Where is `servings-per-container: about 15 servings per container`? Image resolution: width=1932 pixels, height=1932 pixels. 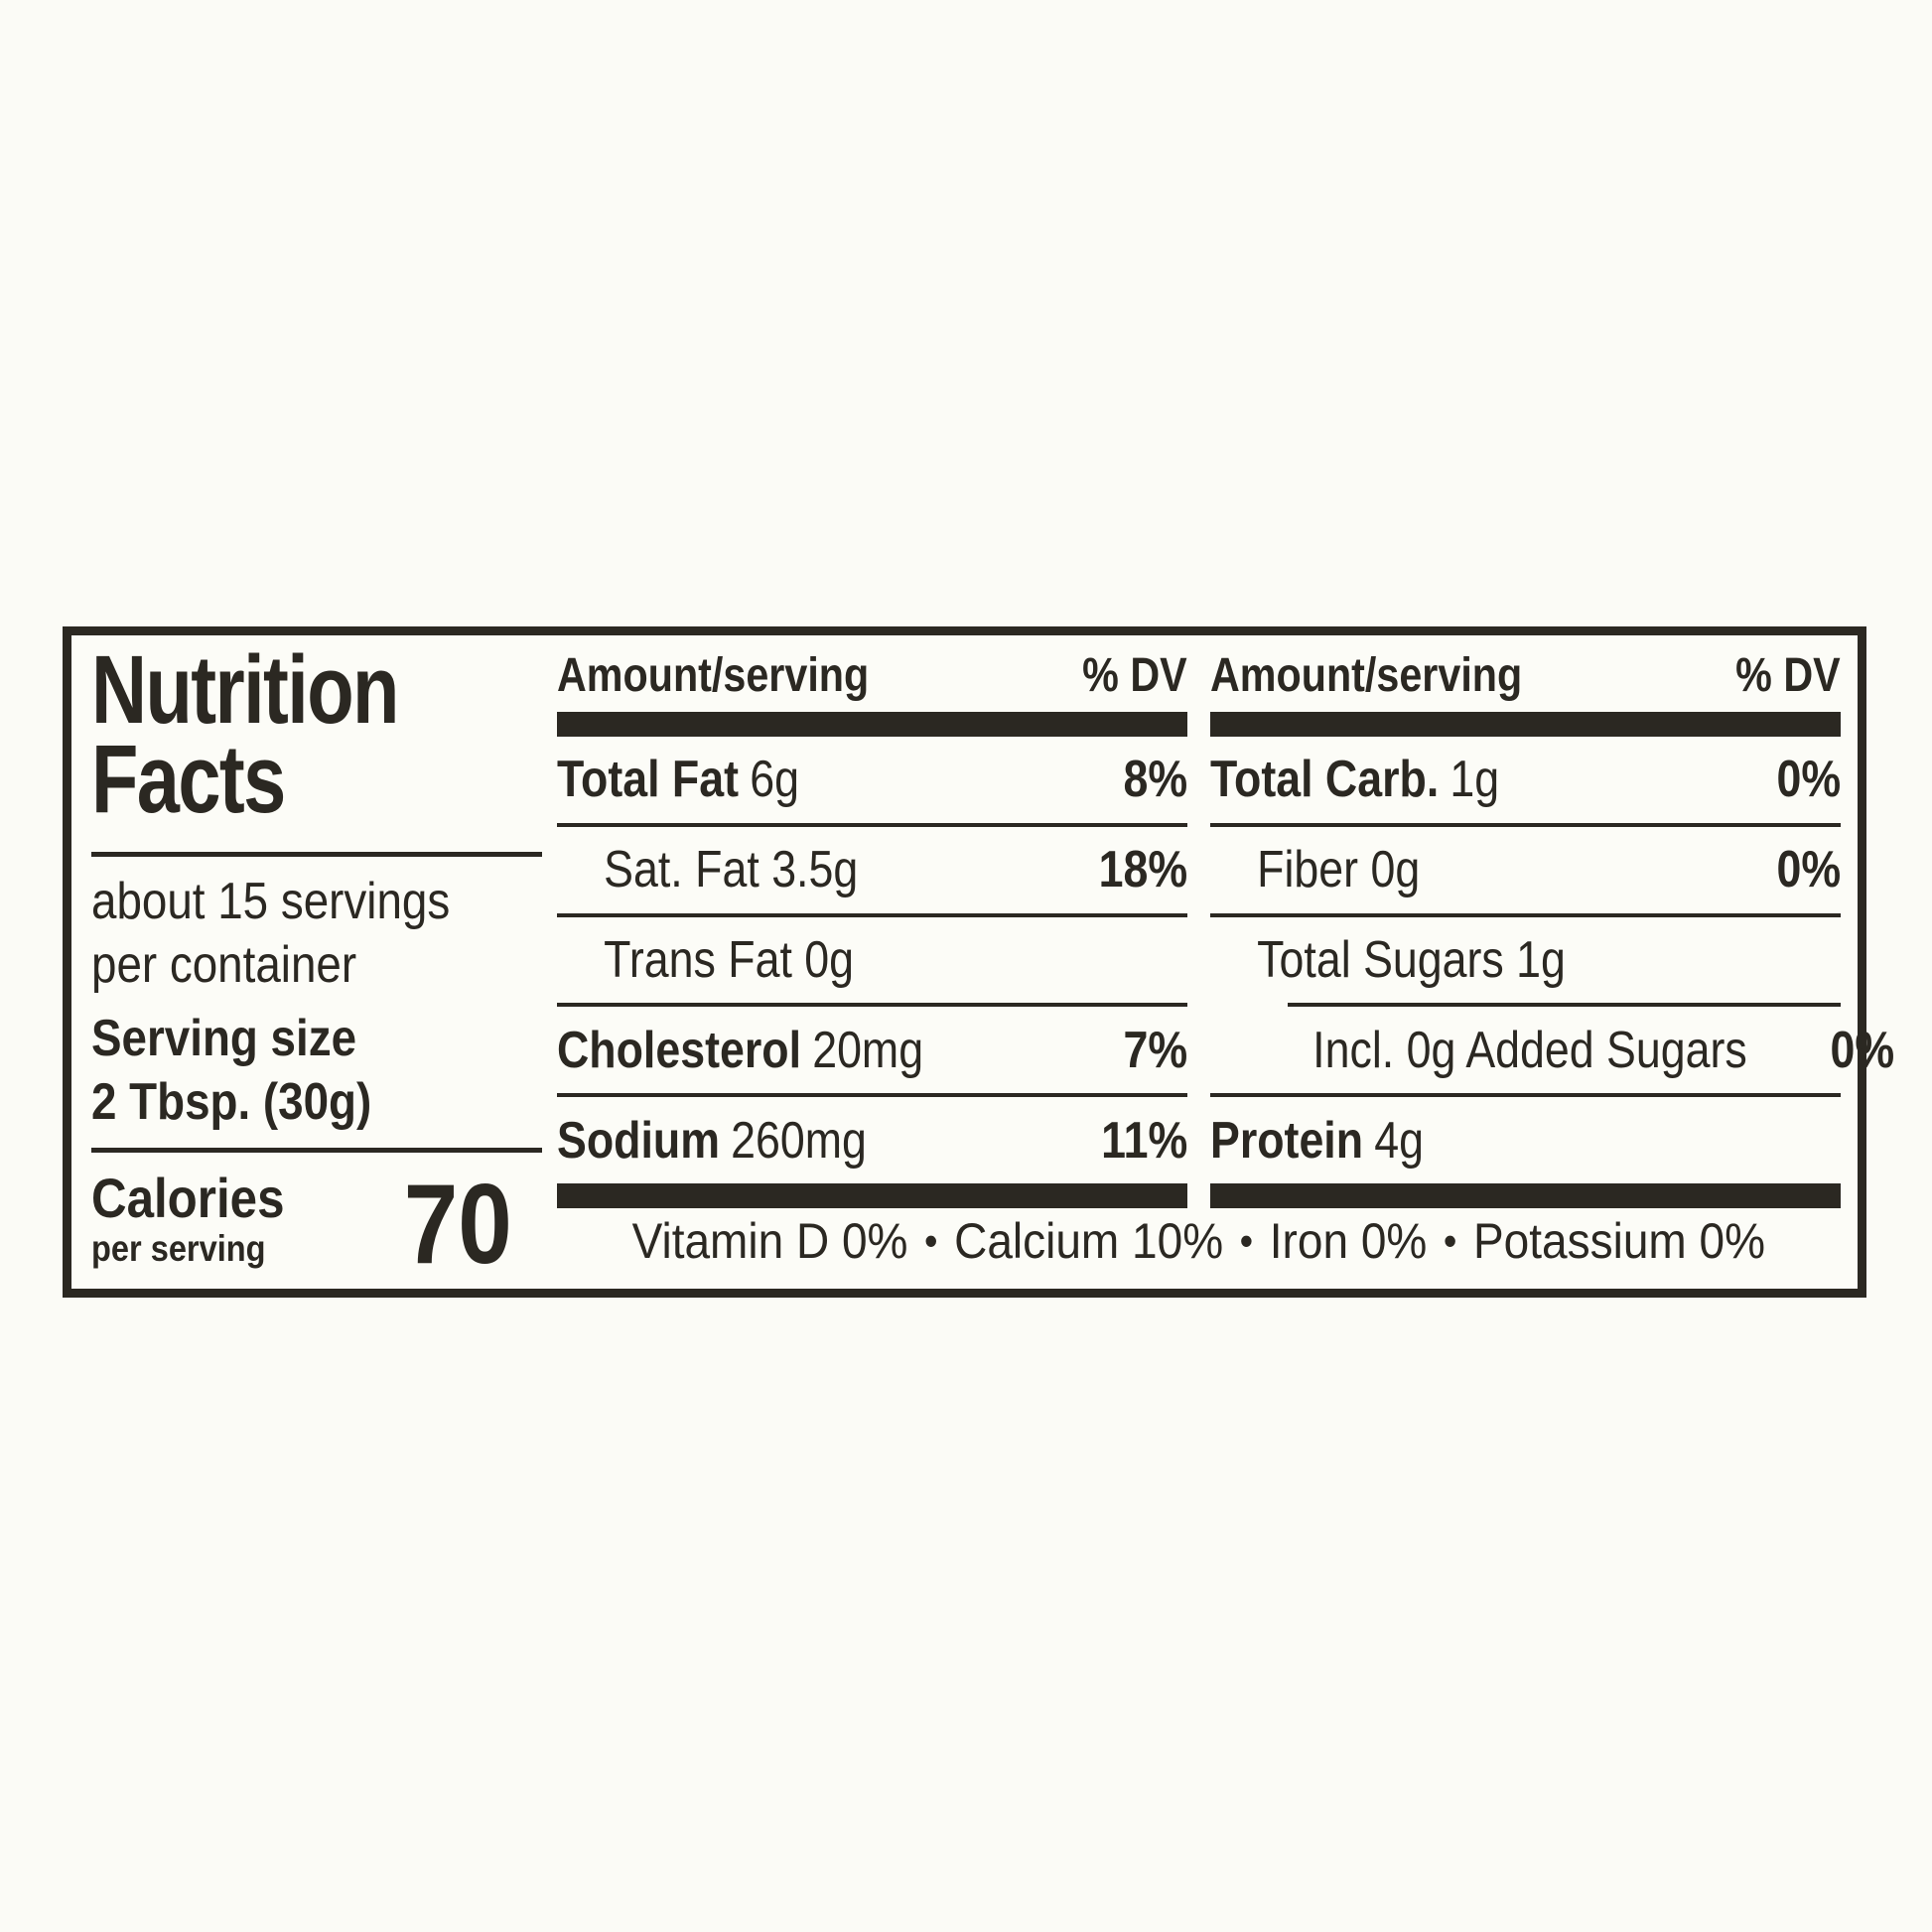 servings-per-container: about 15 servings per container is located at coordinates (290, 934).